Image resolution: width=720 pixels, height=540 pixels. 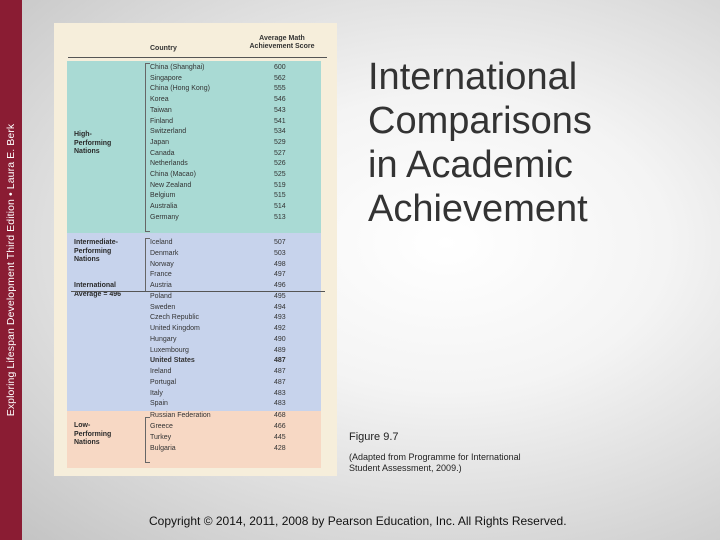 What do you see at coordinates (166, 78) in the screenshot?
I see `country-name: Singapore` at bounding box center [166, 78].